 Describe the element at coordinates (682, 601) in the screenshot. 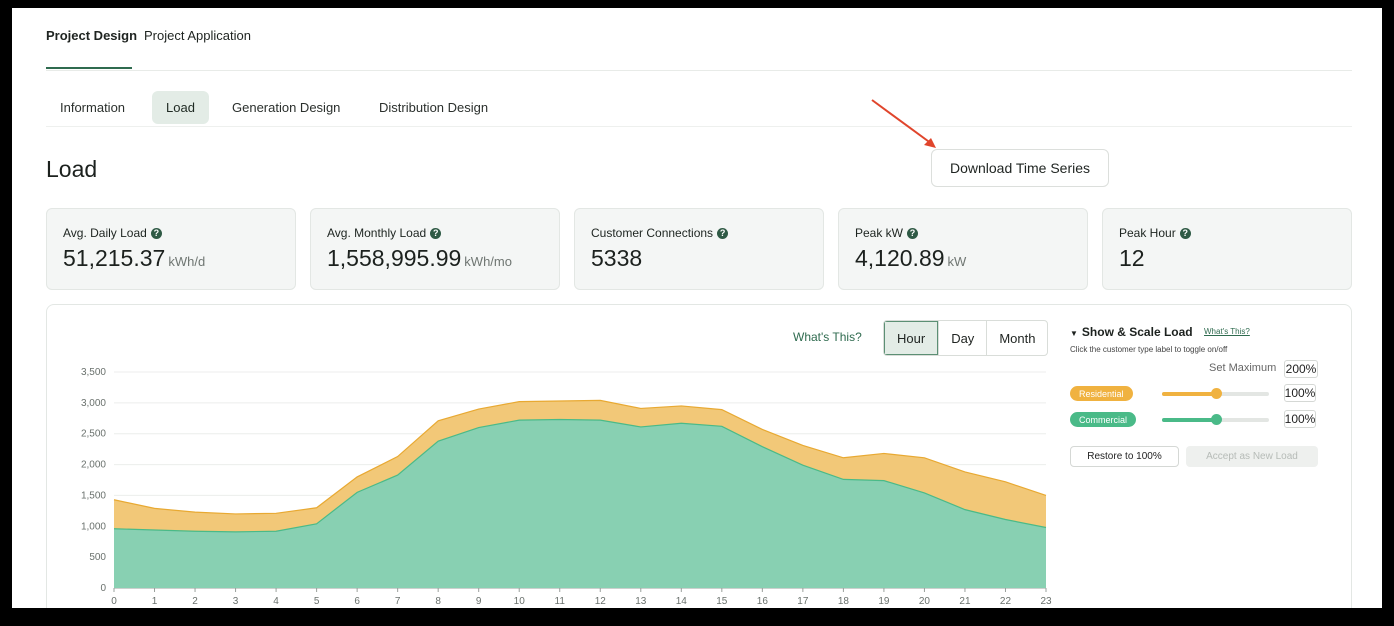

I see `x-tick-label: 14` at that location.